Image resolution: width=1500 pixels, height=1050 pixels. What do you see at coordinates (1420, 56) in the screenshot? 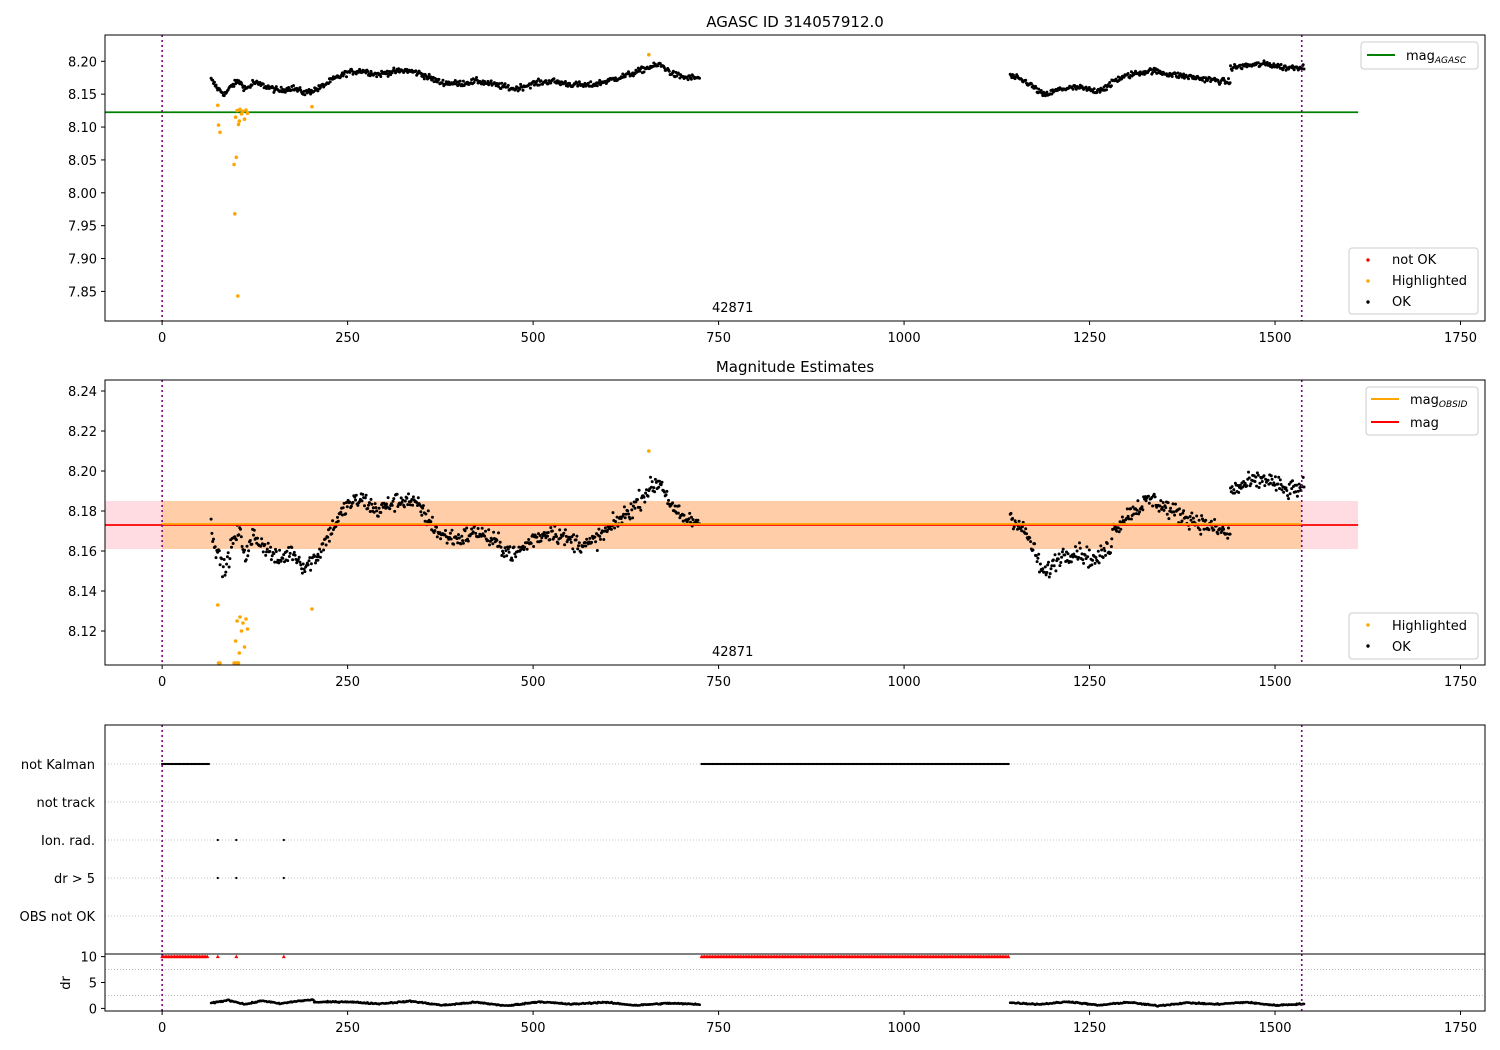
I see `mag-agasc-legend-main: mag` at bounding box center [1420, 56].